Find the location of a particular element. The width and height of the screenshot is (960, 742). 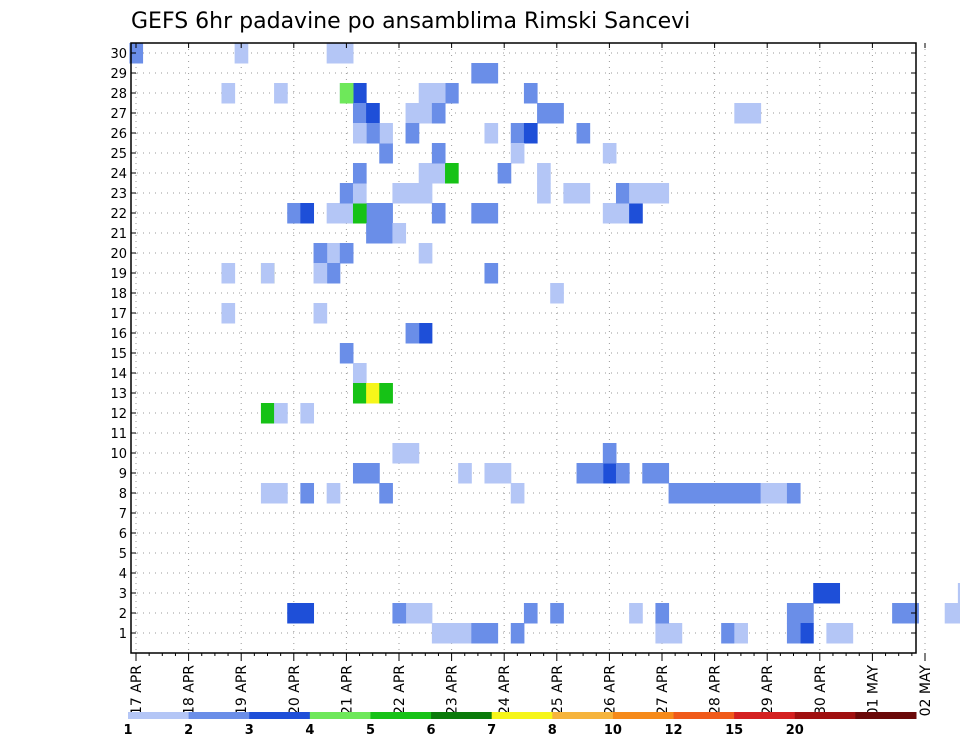

y-tick-label: 20 is located at coordinates (118, 254).